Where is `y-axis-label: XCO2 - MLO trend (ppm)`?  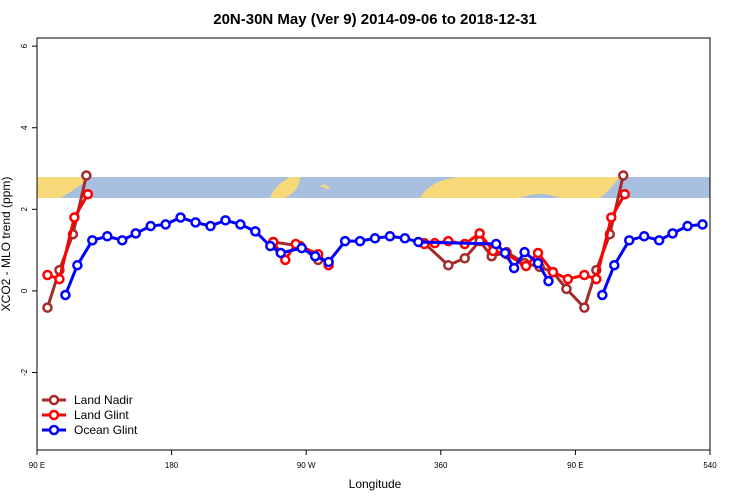 y-axis-label: XCO2 - MLO trend (ppm) is located at coordinates (6, 244).